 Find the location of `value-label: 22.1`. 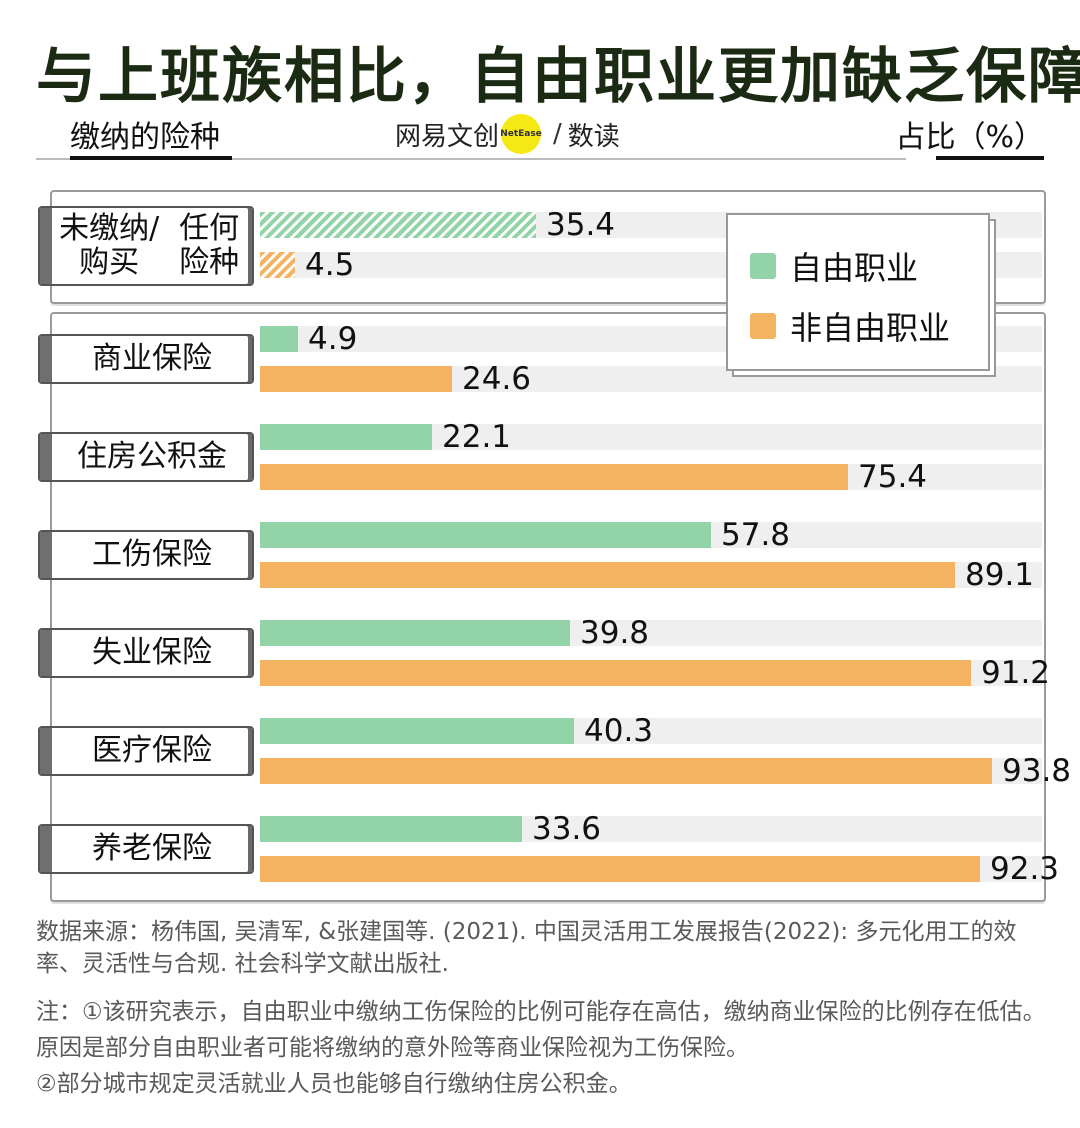

value-label: 22.1 is located at coordinates (477, 437).